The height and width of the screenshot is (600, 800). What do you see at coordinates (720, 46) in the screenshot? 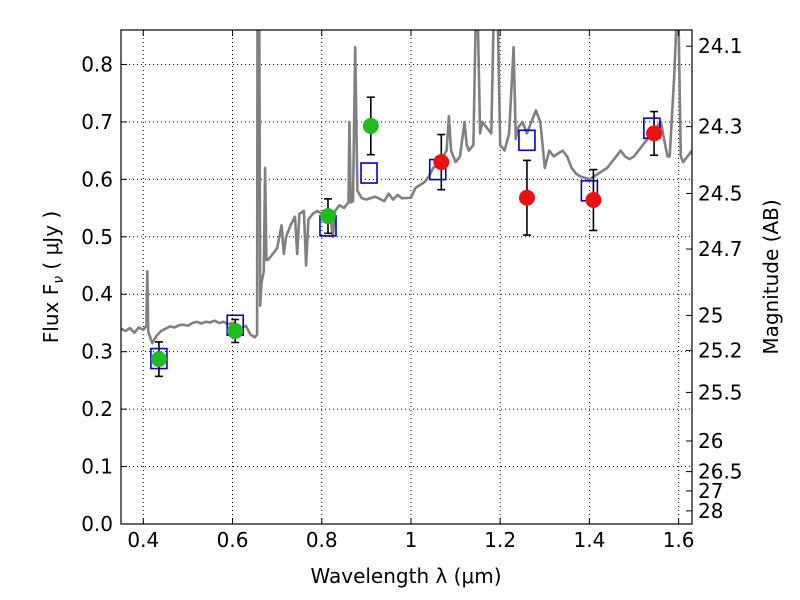
I see `y2-tick-label: 24.1` at bounding box center [720, 46].